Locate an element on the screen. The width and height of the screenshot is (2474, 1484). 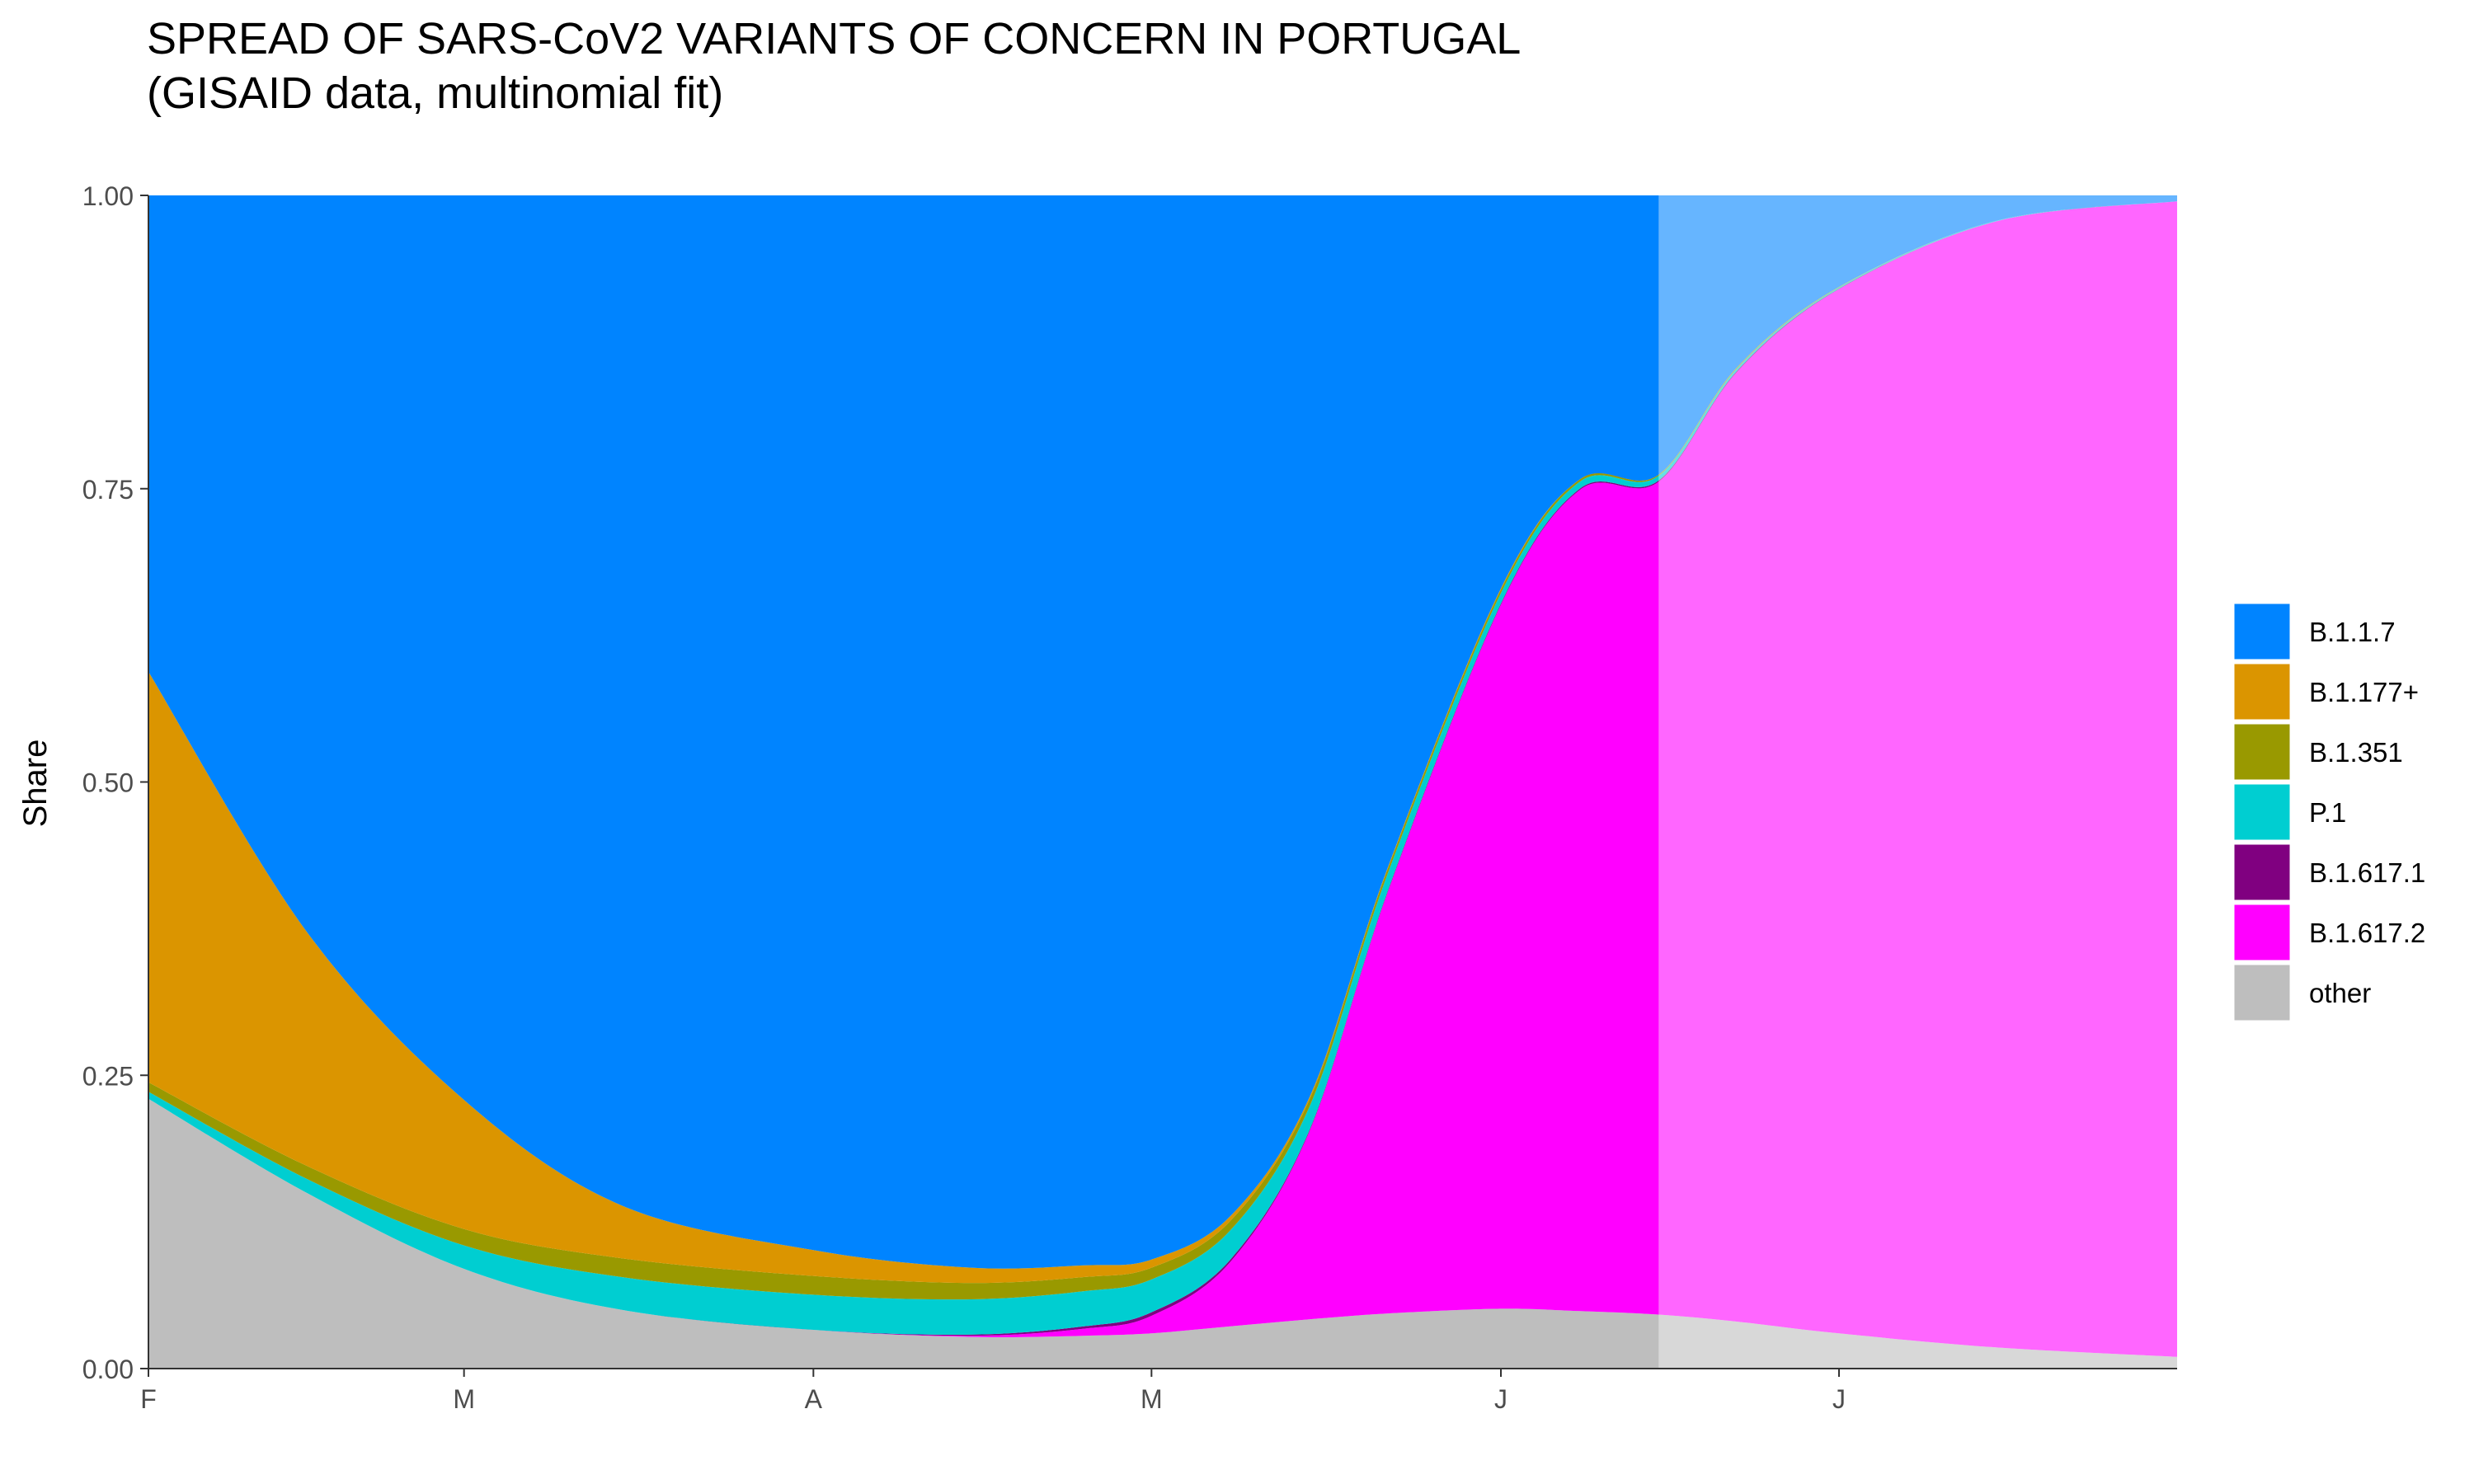
chart-title-line-2: (GISAID data, multinomial fit) is located at coordinates (435, 93).